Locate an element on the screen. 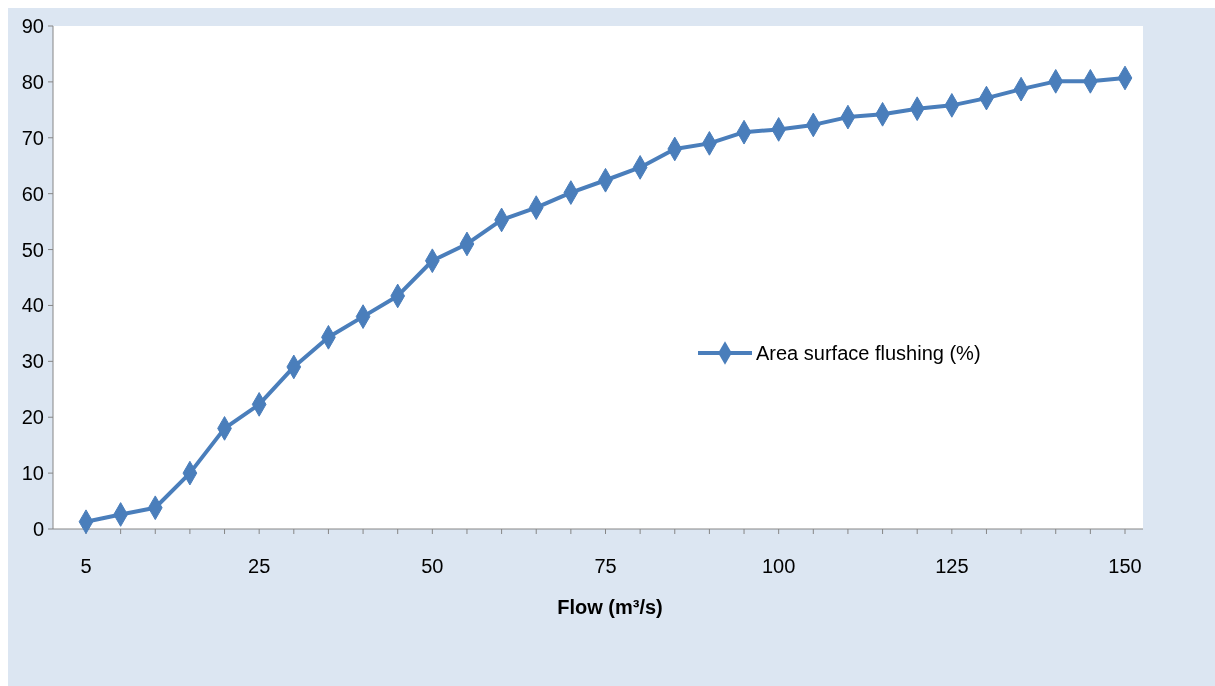 This screenshot has height=686, width=1215. legend-label: Area surface flushing (%) is located at coordinates (868, 353).